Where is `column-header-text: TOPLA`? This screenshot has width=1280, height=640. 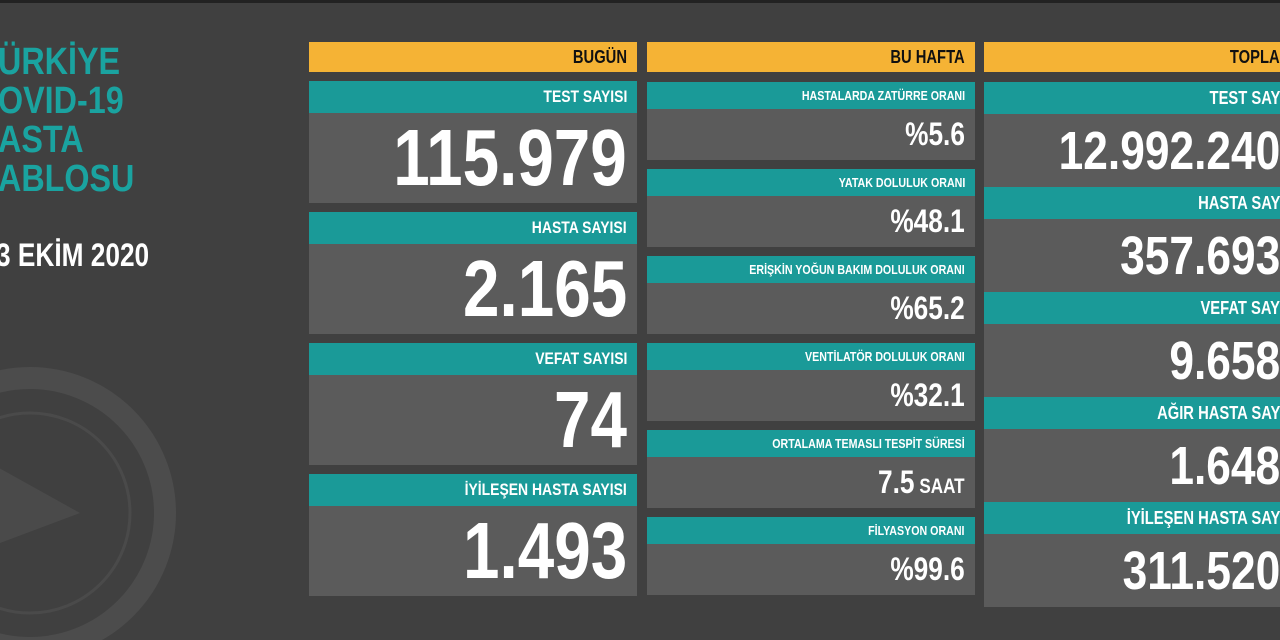 column-header-text: TOPLA is located at coordinates (1255, 56).